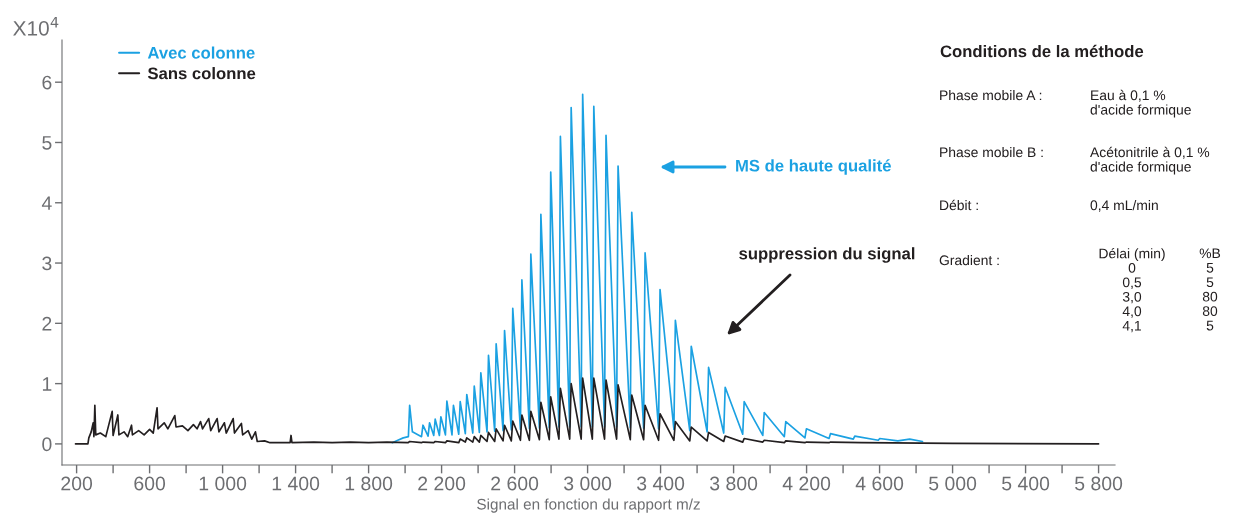 Image resolution: width=1235 pixels, height=521 pixels. Describe the element at coordinates (36, 26) in the screenshot. I see `y-axis-title: X10$^{4}$` at that location.